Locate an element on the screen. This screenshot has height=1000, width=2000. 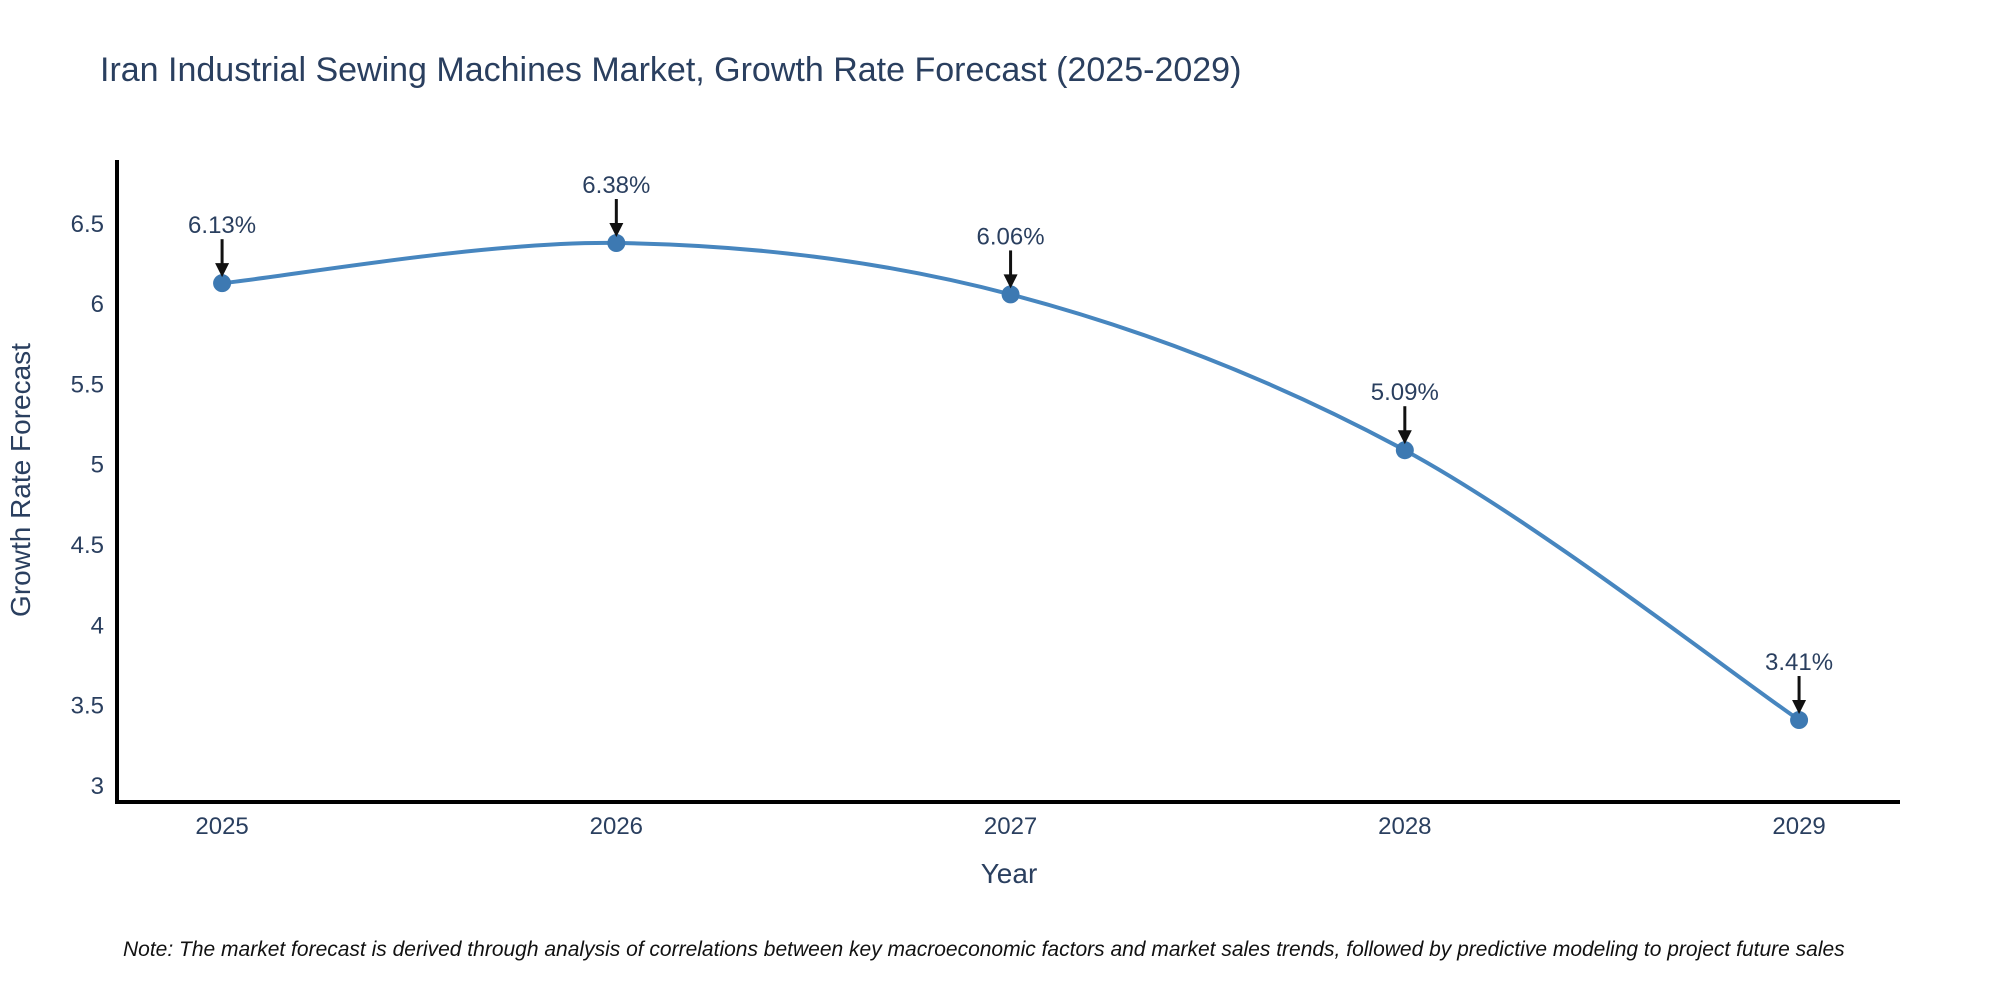
y-tick-label: 5 is located at coordinates (97, 465).